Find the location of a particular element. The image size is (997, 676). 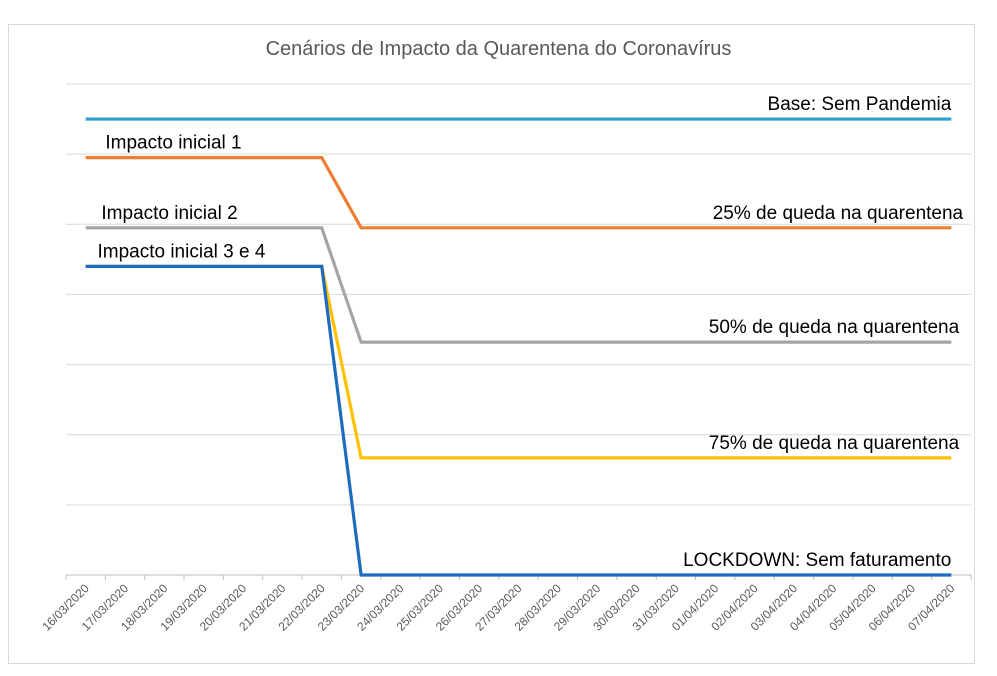

annotation-label: LOCKDOWN: Sem faturamento is located at coordinates (817, 560).